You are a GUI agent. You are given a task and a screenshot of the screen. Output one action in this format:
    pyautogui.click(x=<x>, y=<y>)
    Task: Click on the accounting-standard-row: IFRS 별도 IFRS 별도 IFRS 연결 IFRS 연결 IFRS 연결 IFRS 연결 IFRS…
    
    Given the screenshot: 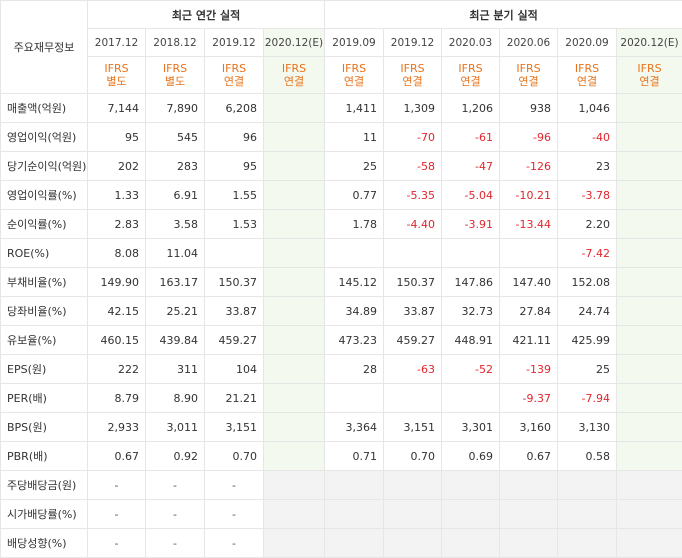 What is the action you would take?
    pyautogui.click(x=341, y=75)
    